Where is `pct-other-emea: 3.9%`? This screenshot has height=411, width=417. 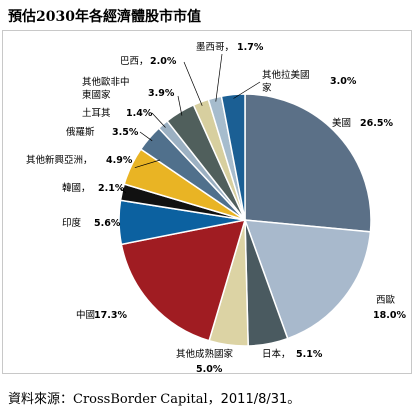
pct-other-emea: 3.9% is located at coordinates (161, 93).